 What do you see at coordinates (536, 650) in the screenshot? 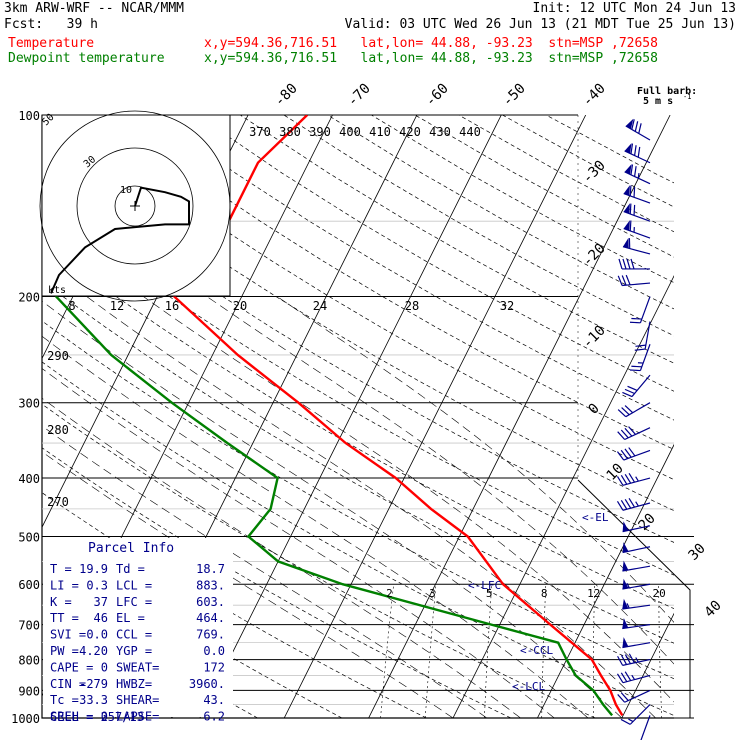
I see `ccl-marker: <-CCL` at bounding box center [536, 650].